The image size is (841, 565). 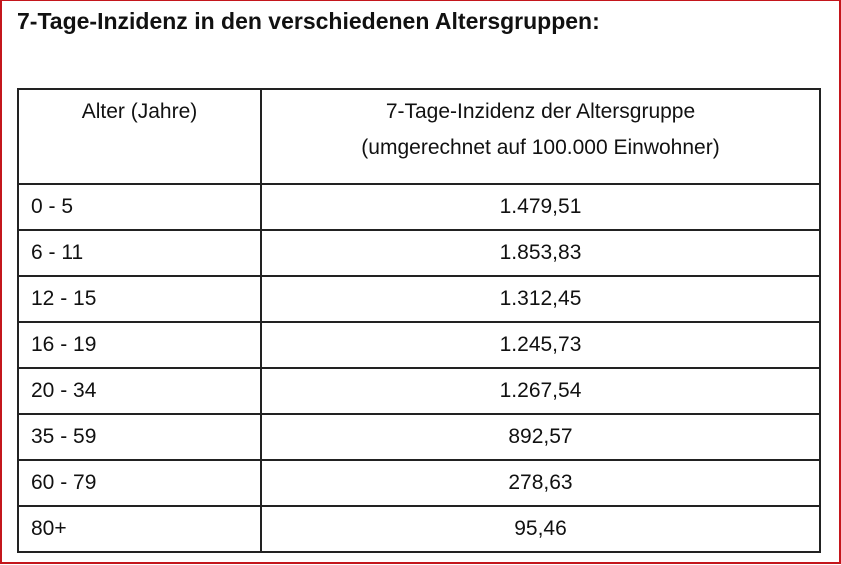 I want to click on table-row: 6 - 11 1.853,83, so click(x=419, y=253).